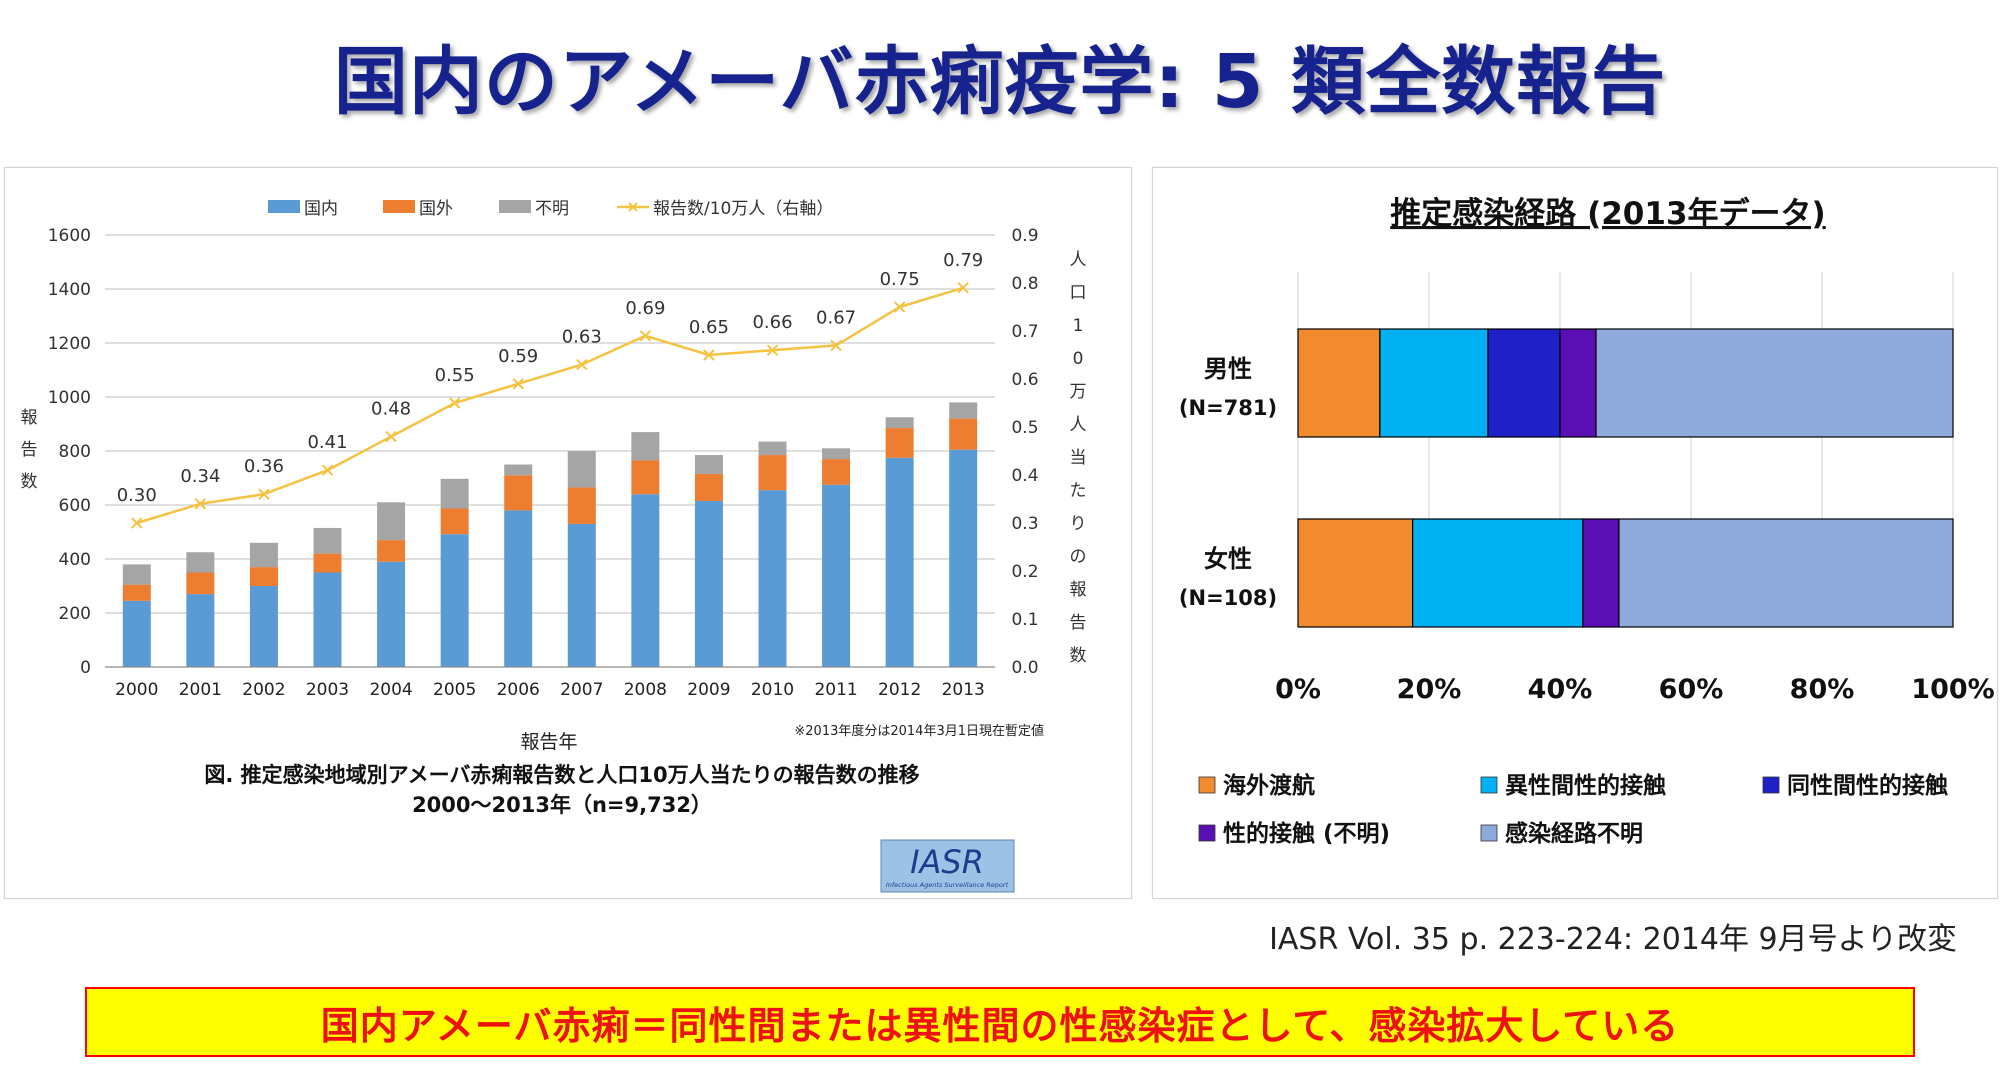 Image resolution: width=2000 pixels, height=1077 pixels. What do you see at coordinates (1024, 668) in the screenshot?
I see `y2-tick-label: 0.0` at bounding box center [1024, 668].